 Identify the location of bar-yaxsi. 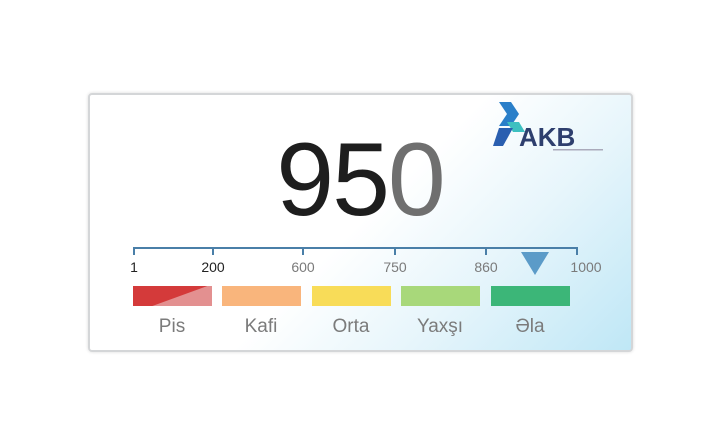
(440, 296).